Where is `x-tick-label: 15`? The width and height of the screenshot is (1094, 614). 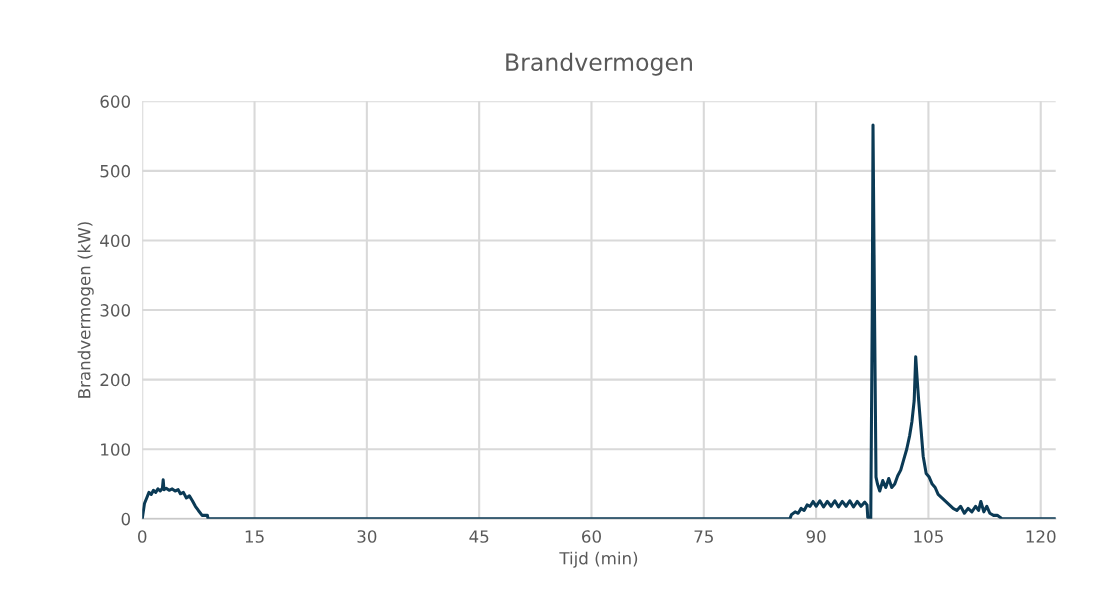 x-tick-label: 15 is located at coordinates (254, 536).